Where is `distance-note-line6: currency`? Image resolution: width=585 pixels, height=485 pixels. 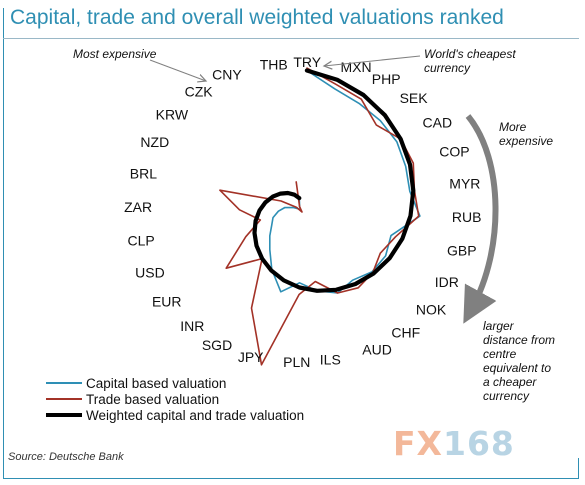 distance-note-line6: currency is located at coordinates (506, 396).